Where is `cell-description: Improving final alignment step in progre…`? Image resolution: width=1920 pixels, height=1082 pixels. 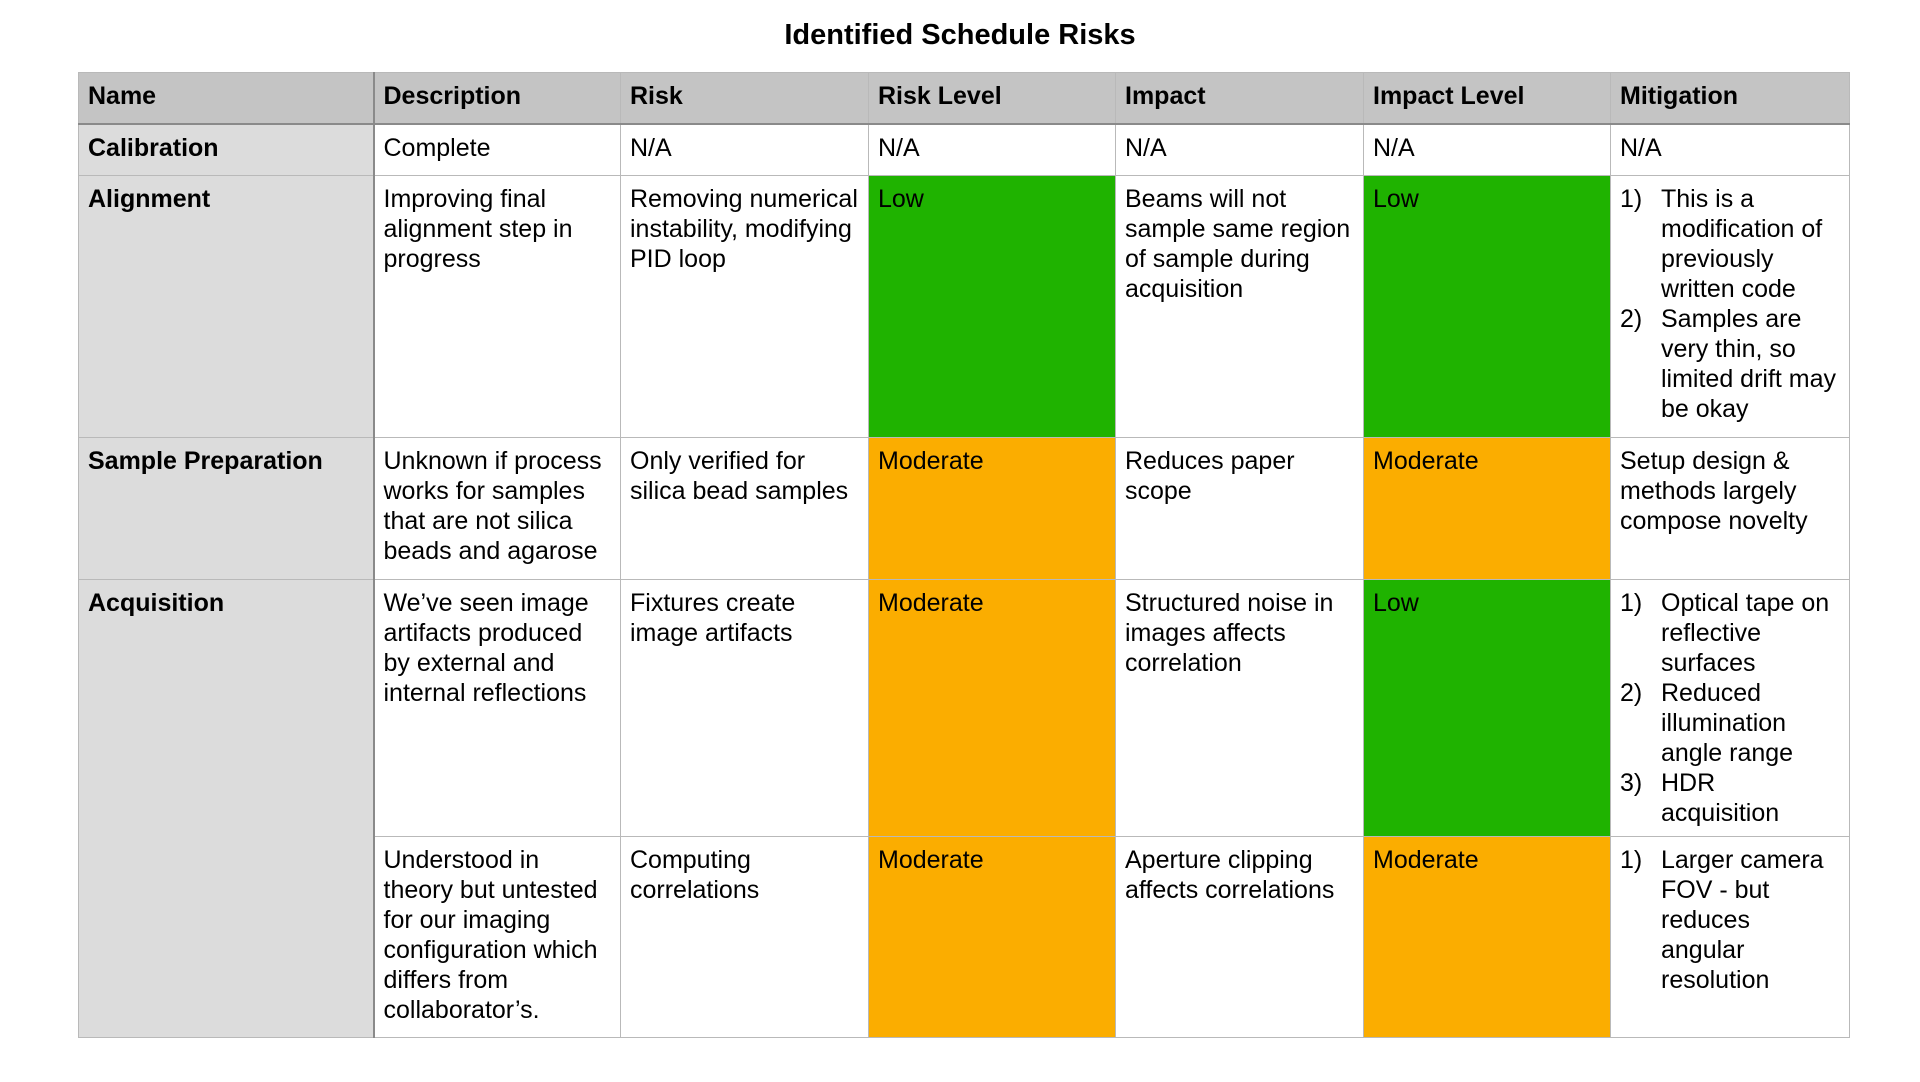 cell-description: Improving final alignment step in progre… is located at coordinates (497, 306).